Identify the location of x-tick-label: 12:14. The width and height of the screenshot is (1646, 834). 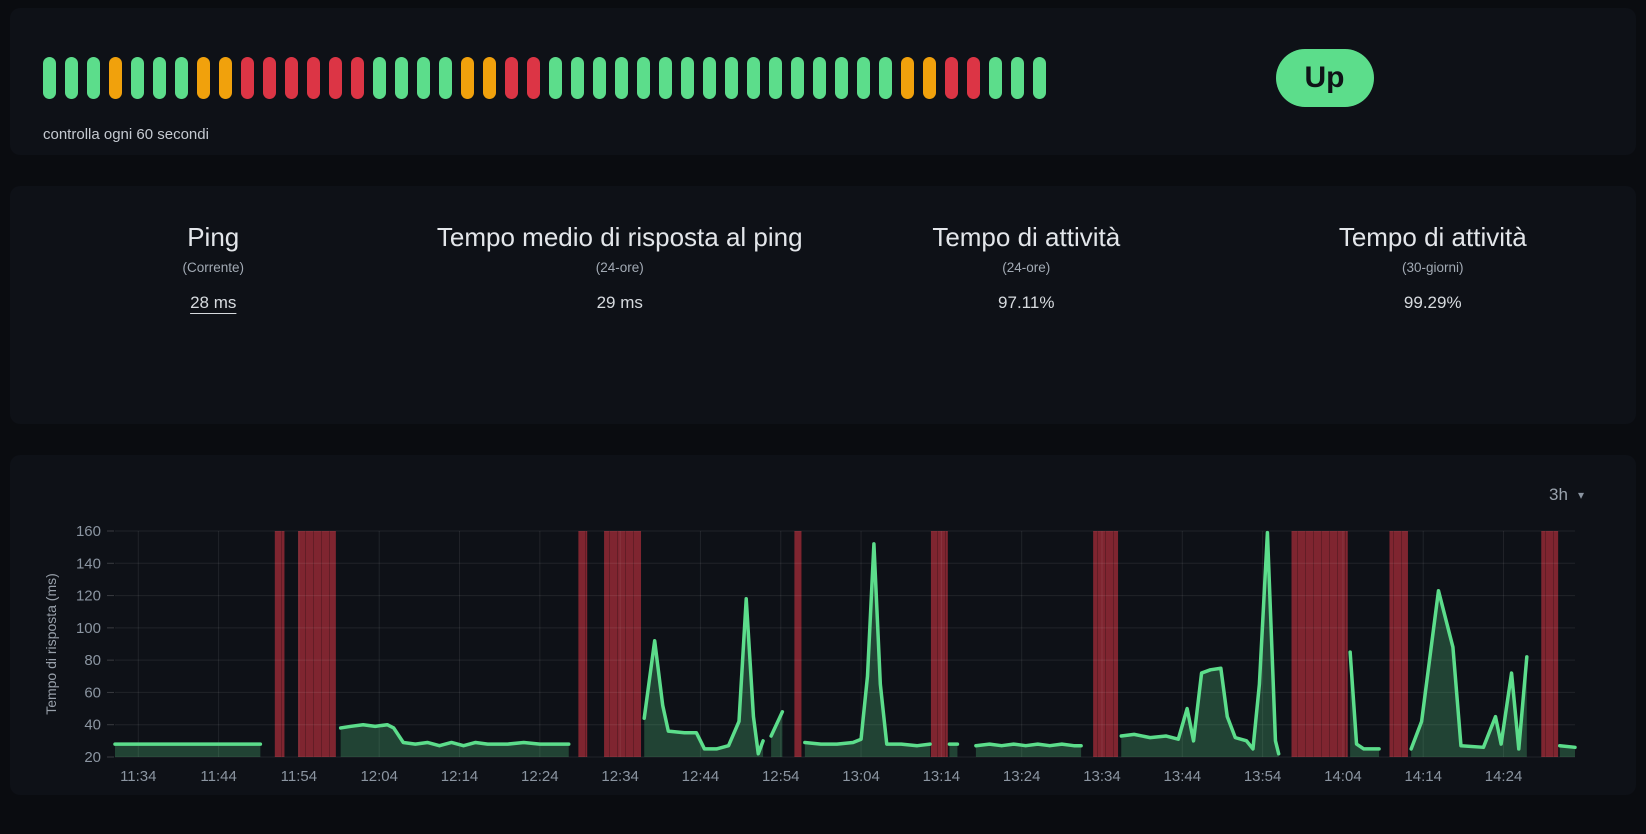
(460, 776).